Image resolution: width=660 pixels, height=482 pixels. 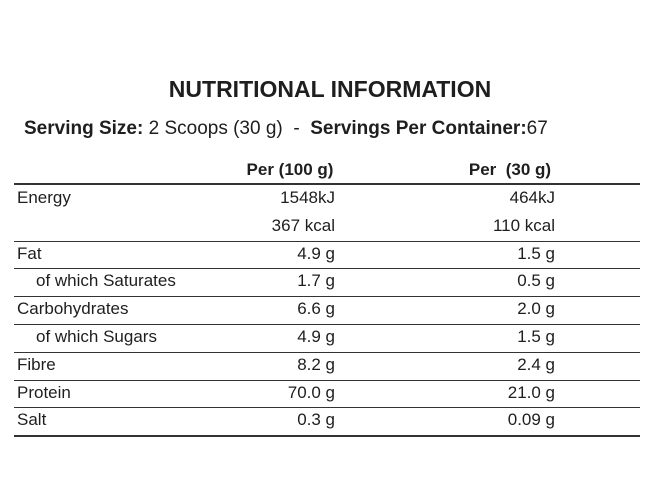 What do you see at coordinates (29, 253) in the screenshot?
I see `row-label: Fat` at bounding box center [29, 253].